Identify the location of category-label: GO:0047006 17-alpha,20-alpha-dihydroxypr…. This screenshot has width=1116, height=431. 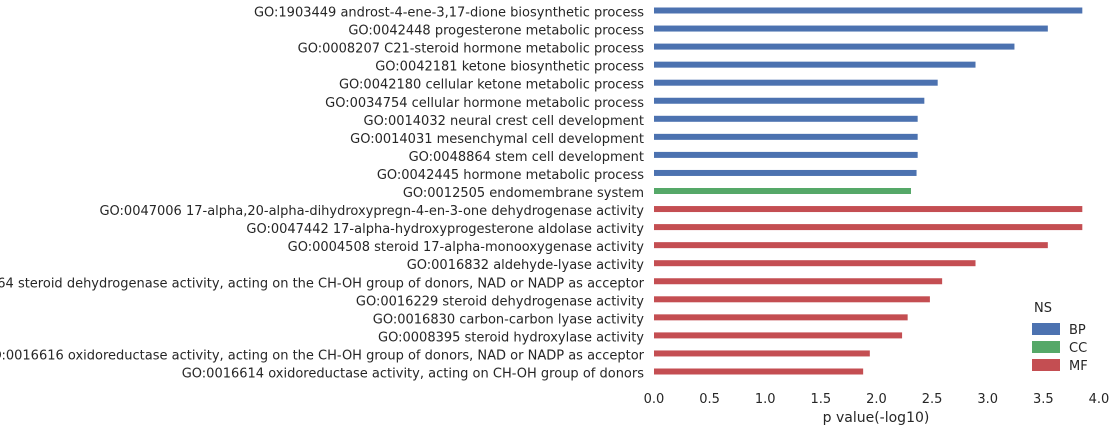
(371, 211).